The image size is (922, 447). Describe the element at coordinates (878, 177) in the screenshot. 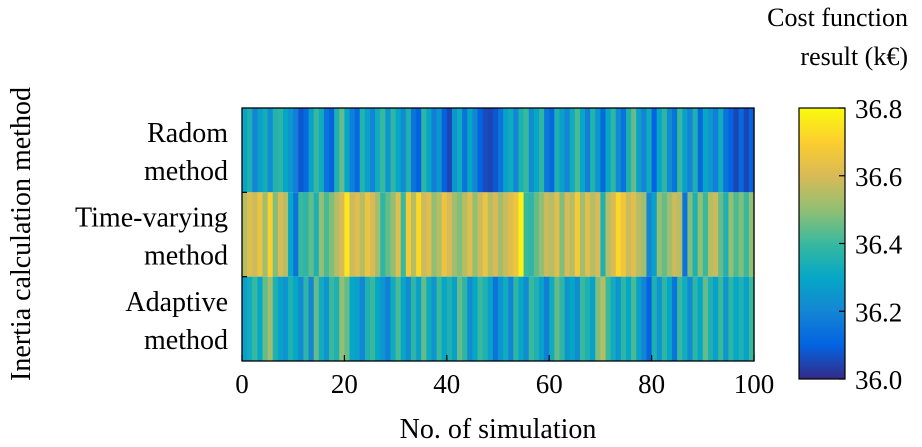

I see `colorbar-tick-label: 36.6` at that location.